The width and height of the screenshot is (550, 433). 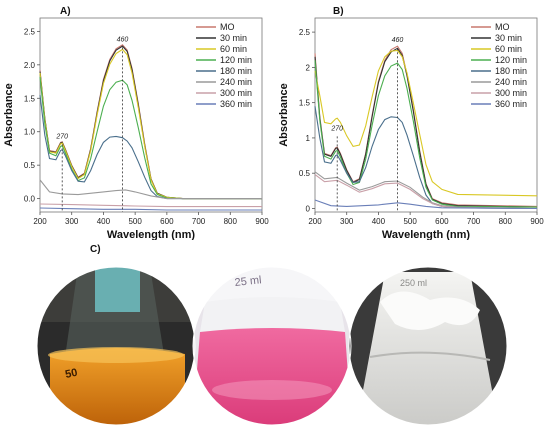 I want to click on y-tick-label: 1, so click(x=308, y=138).